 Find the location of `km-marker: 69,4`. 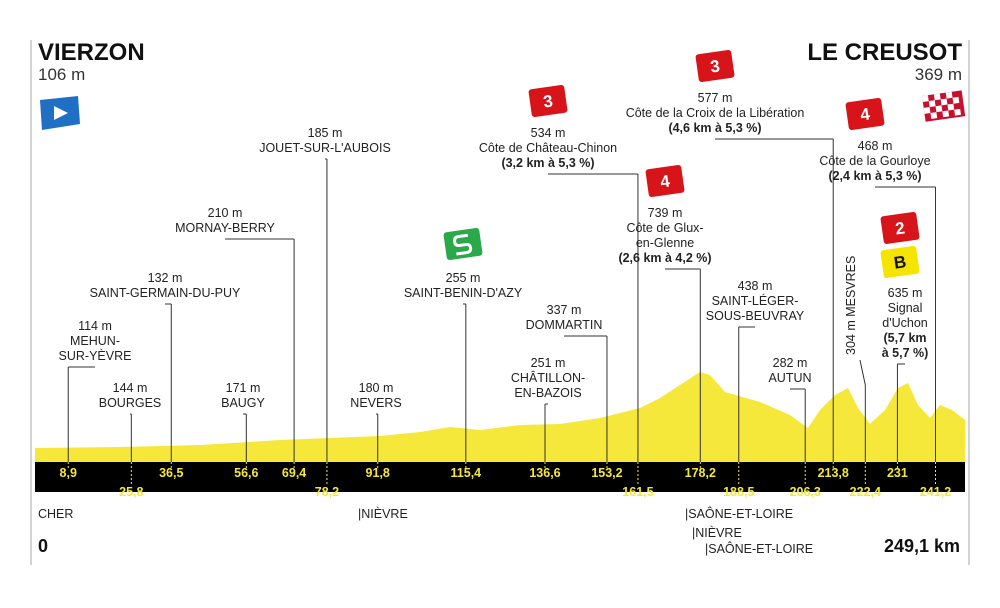

km-marker: 69,4 is located at coordinates (294, 473).